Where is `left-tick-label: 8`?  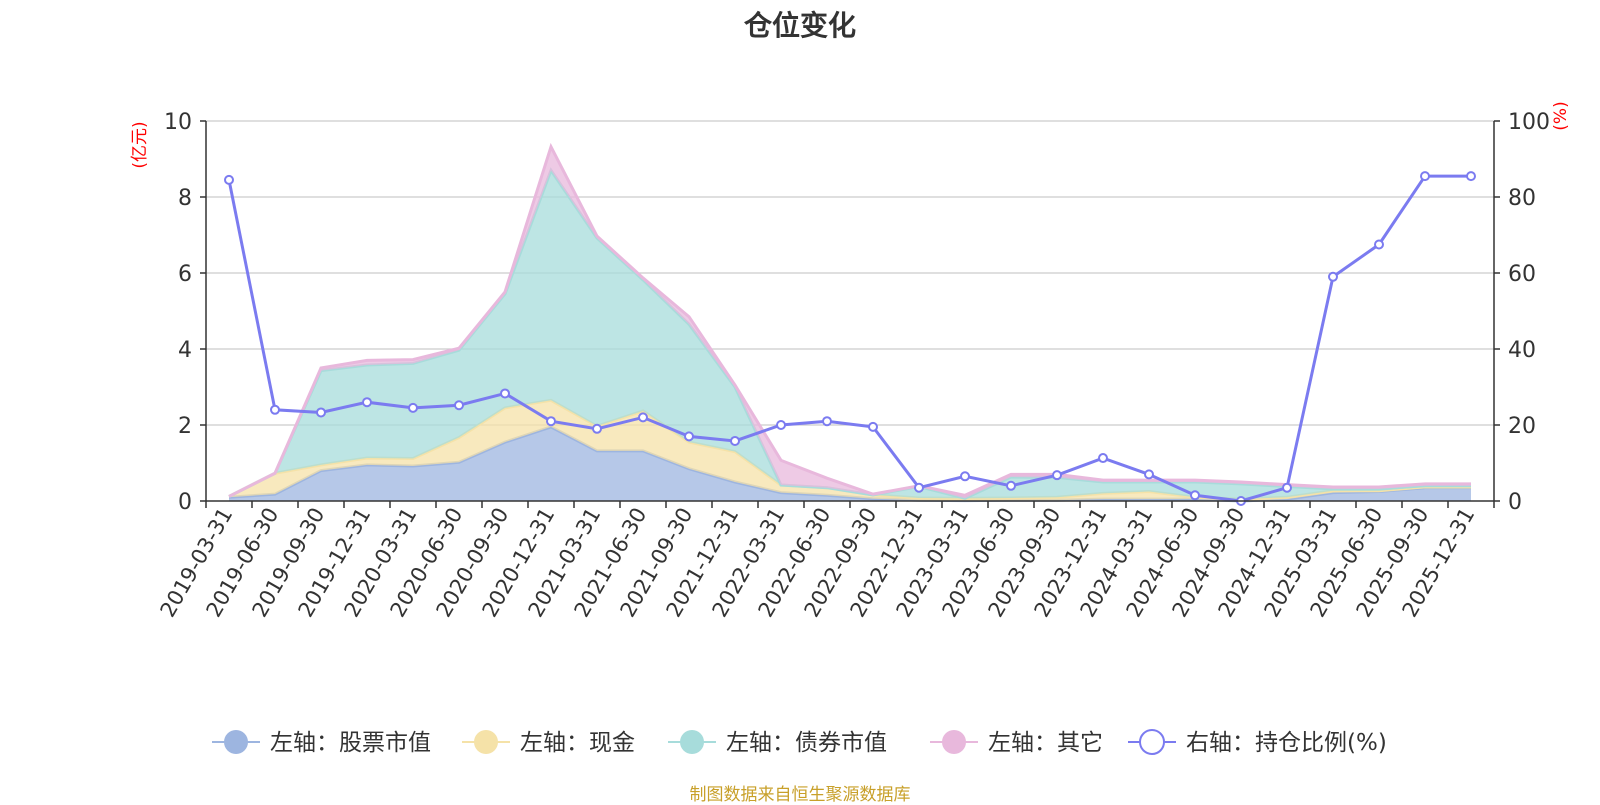 left-tick-label: 8 is located at coordinates (185, 198).